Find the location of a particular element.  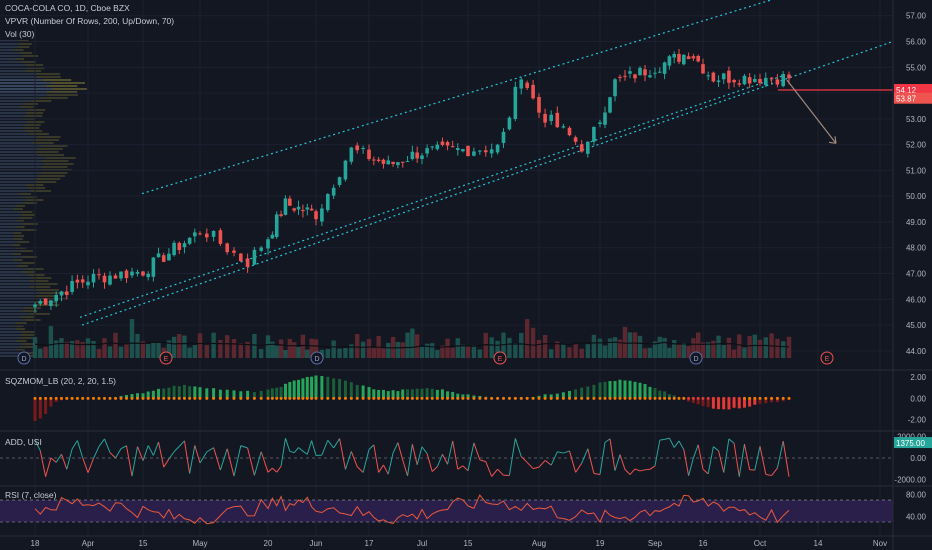

volume-legend: Vol (30) is located at coordinates (20, 34).